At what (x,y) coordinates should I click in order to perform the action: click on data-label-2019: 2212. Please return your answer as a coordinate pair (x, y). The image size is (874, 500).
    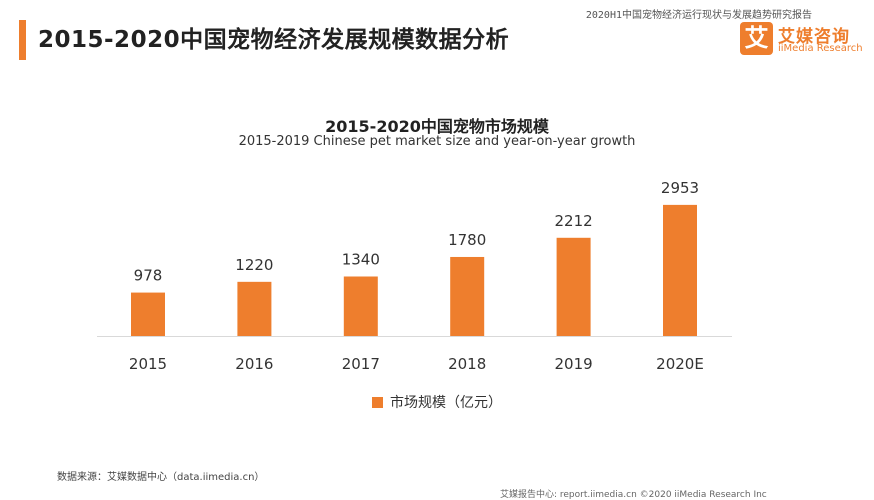
    Looking at the image, I should click on (574, 221).